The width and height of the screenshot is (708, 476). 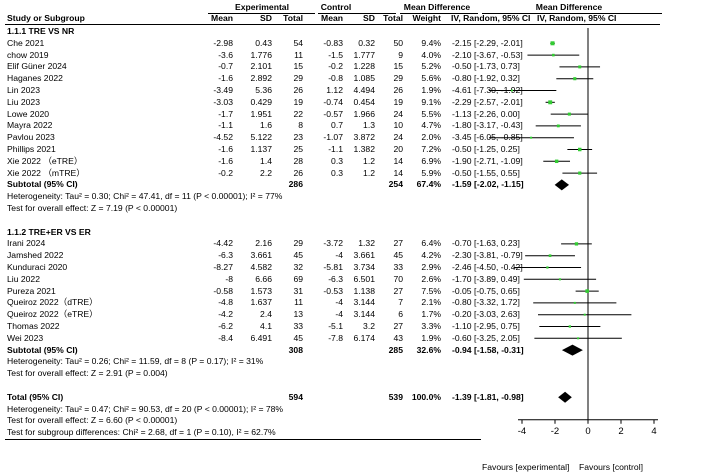 I want to click on study-weight: 7.2%, so click(x=431, y=149).